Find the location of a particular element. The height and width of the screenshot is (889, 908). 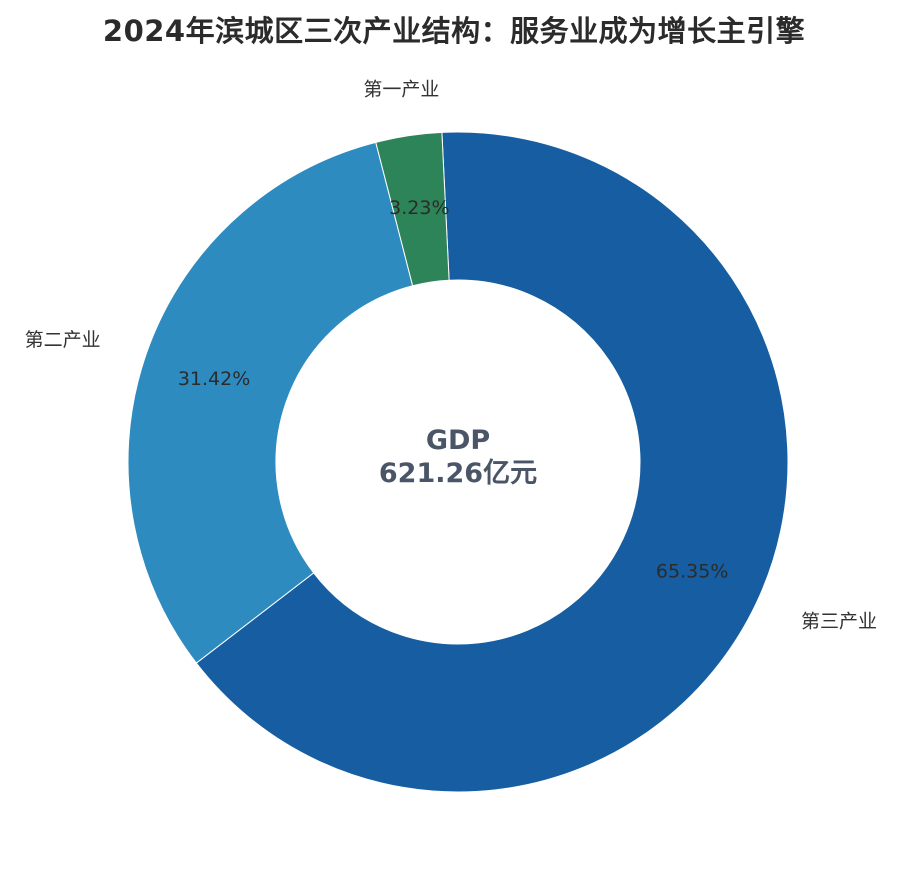

center-label: GDP 621.26亿元 is located at coordinates (458, 457).